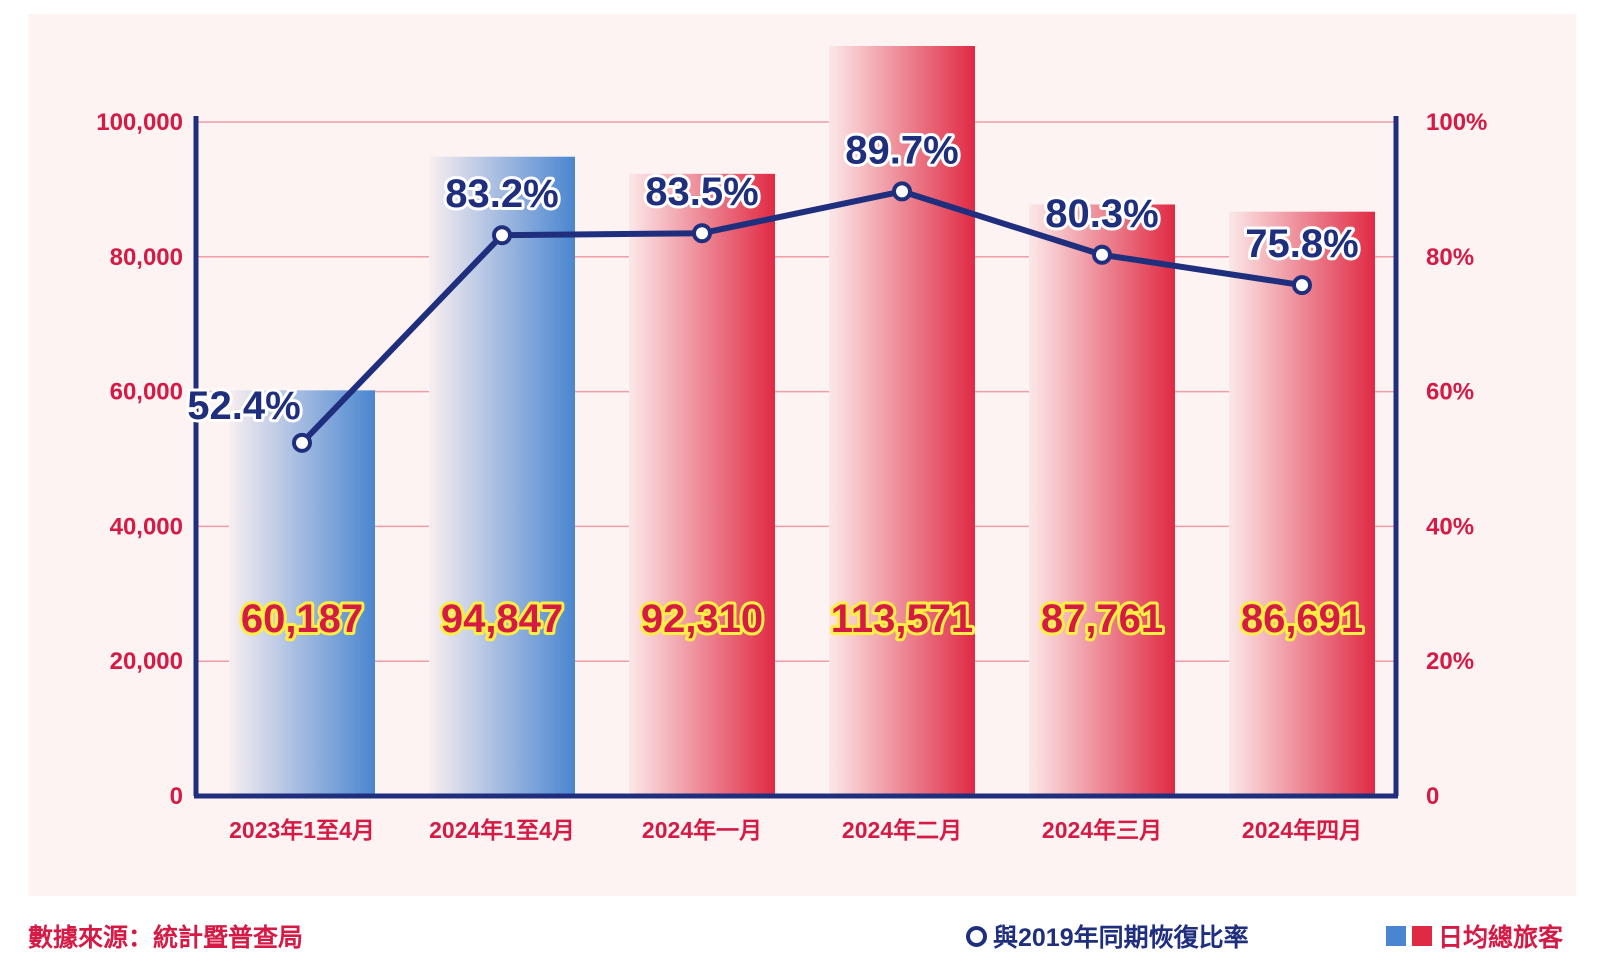  What do you see at coordinates (1432, 796) in the screenshot?
I see `y-right-tick-label: 0` at bounding box center [1432, 796].